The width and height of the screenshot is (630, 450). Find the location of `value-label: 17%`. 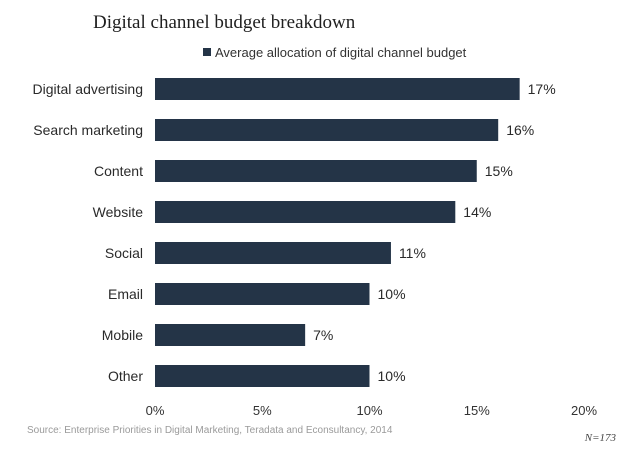

value-label: 17% is located at coordinates (542, 89).